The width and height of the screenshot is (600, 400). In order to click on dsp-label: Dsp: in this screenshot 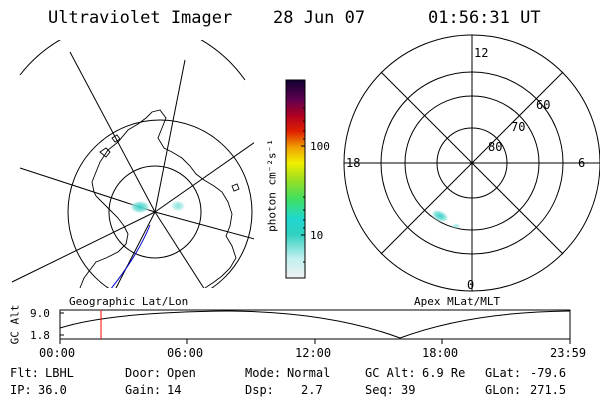, I will do `click(259, 390)`.